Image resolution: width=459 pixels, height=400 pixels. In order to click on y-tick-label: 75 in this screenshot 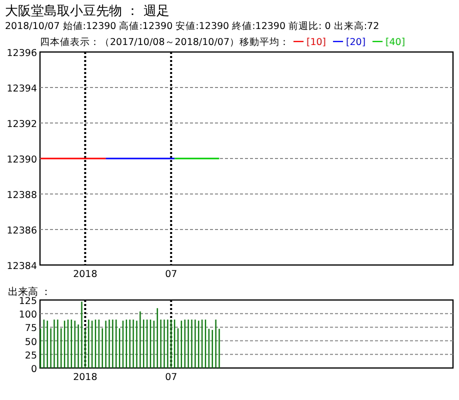, I will do `click(30, 328)`.